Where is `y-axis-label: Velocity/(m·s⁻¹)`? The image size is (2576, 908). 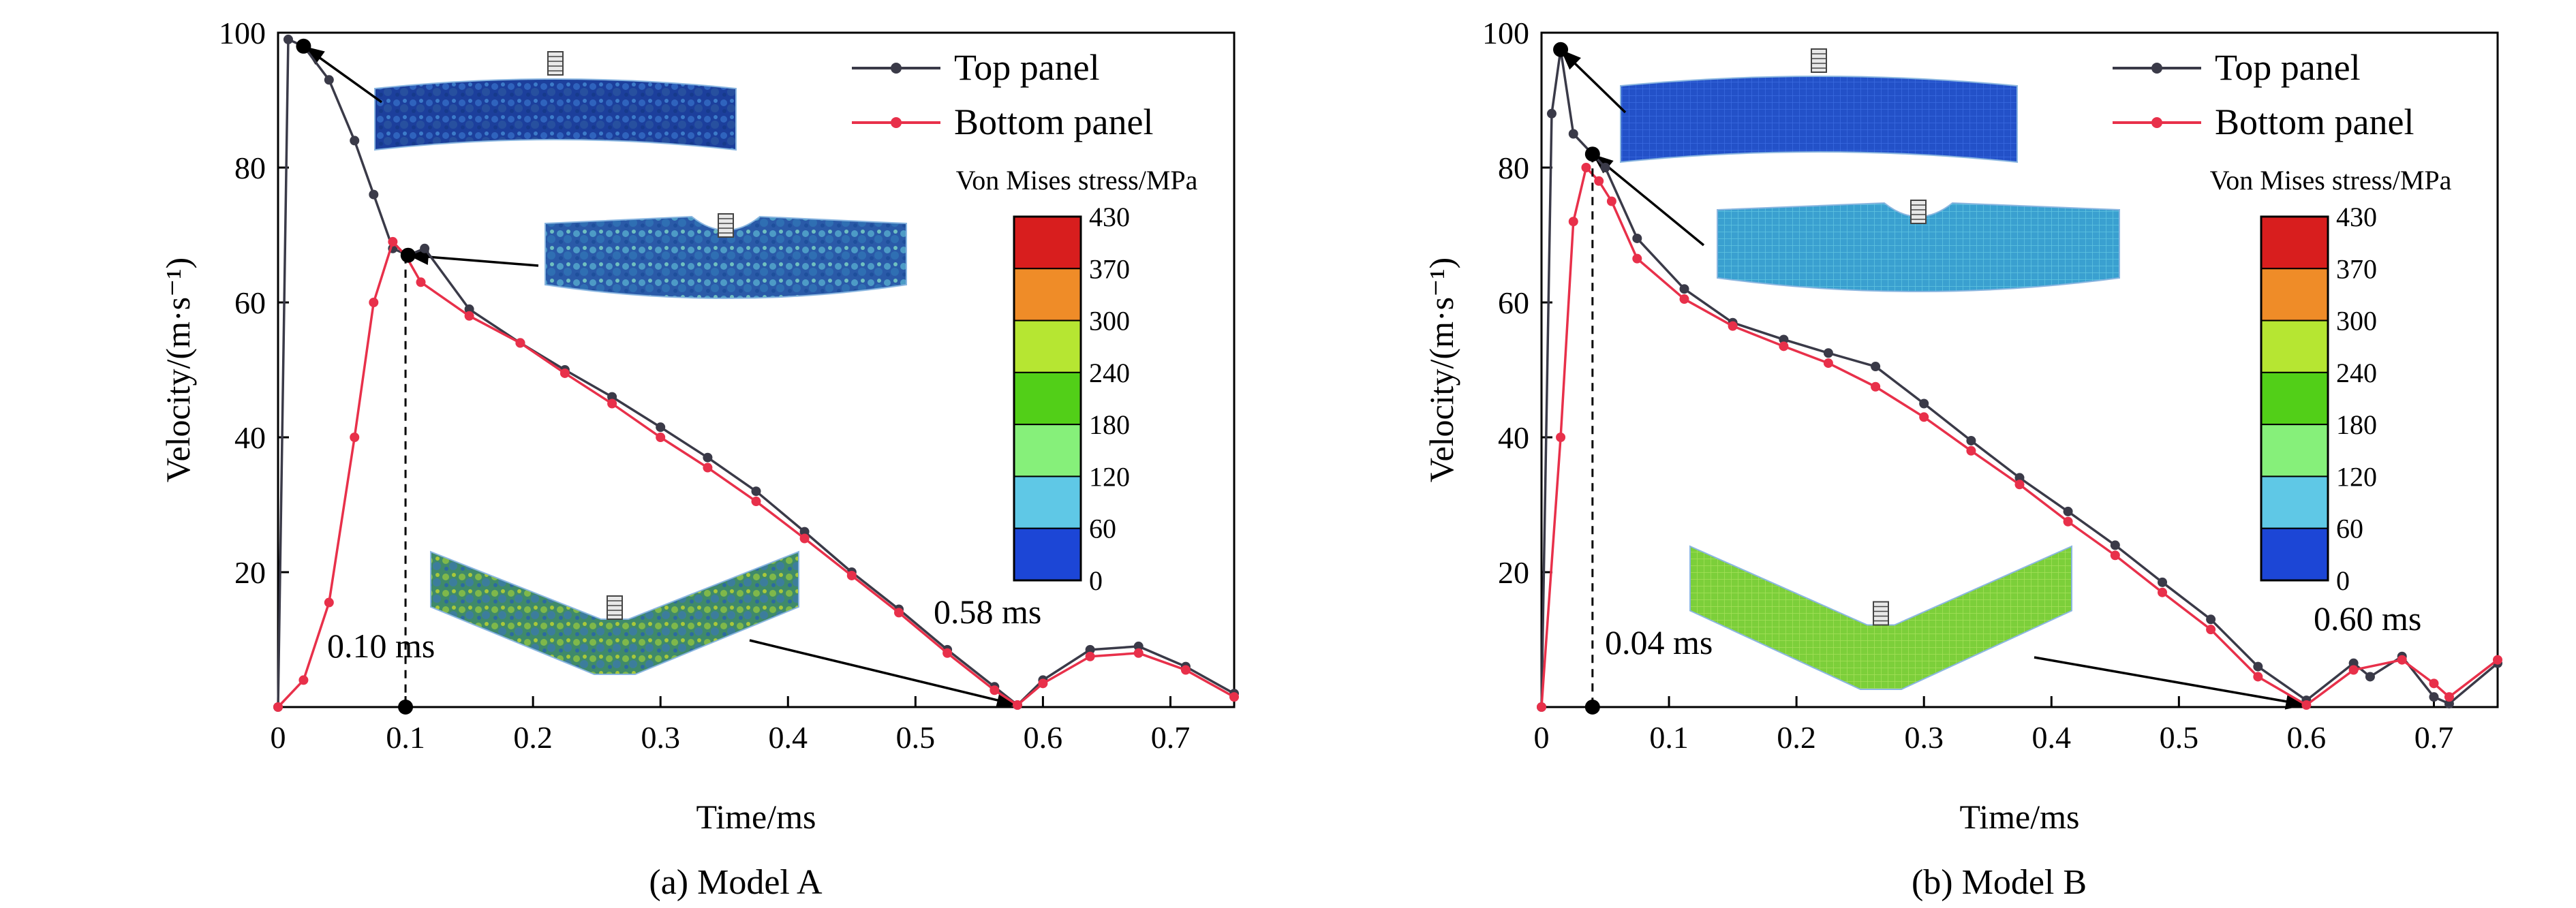 y-axis-label: Velocity/(m·s⁻¹) is located at coordinates (178, 369).